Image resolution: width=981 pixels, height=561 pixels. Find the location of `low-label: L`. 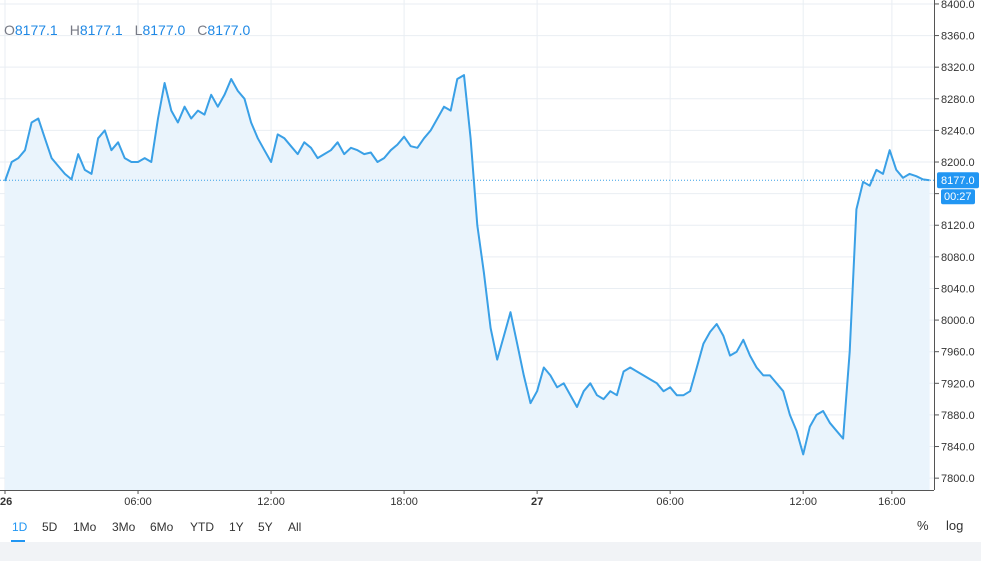

low-label: L is located at coordinates (138, 30).